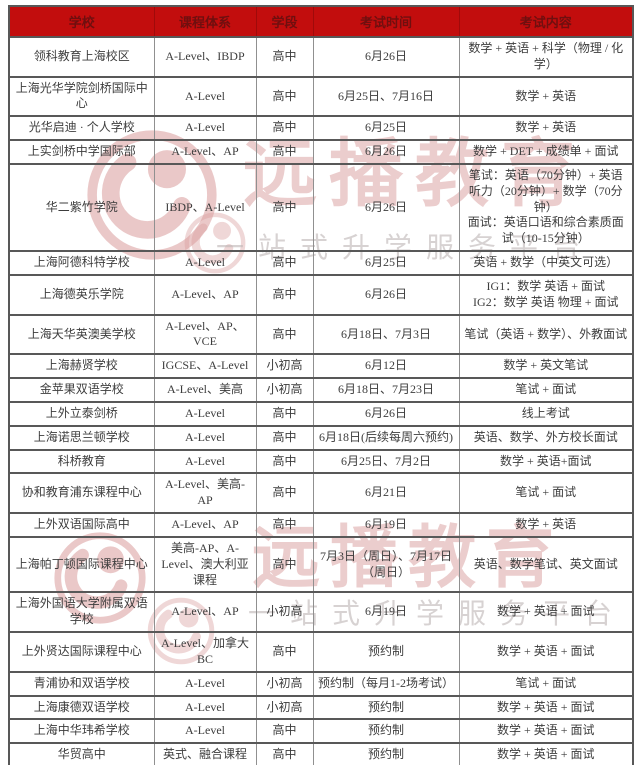 This screenshot has height=765, width=637. What do you see at coordinates (385, 96) in the screenshot?
I see `cell-time: 6月25日、7月16日` at bounding box center [385, 96].